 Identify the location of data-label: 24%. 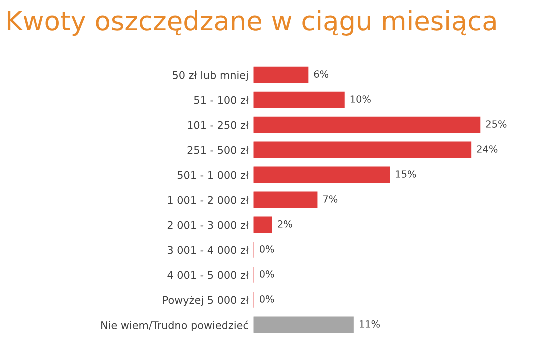
(487, 149).